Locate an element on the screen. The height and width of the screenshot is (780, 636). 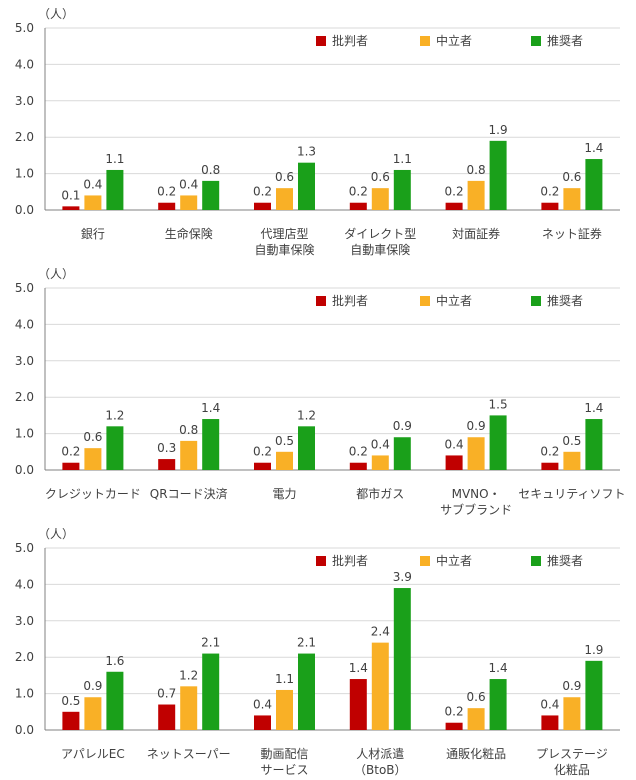
category-label: 化粧品 is located at coordinates (572, 770).